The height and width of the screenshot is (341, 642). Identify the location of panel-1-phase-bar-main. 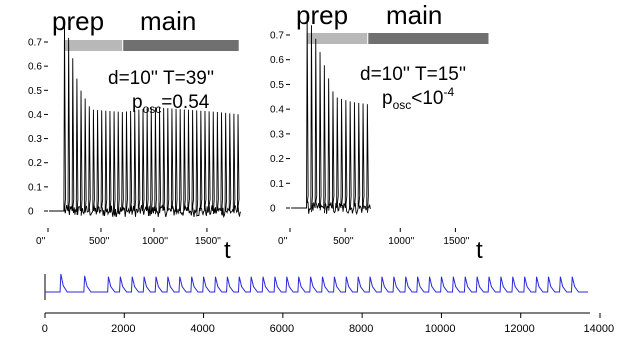
(181, 45).